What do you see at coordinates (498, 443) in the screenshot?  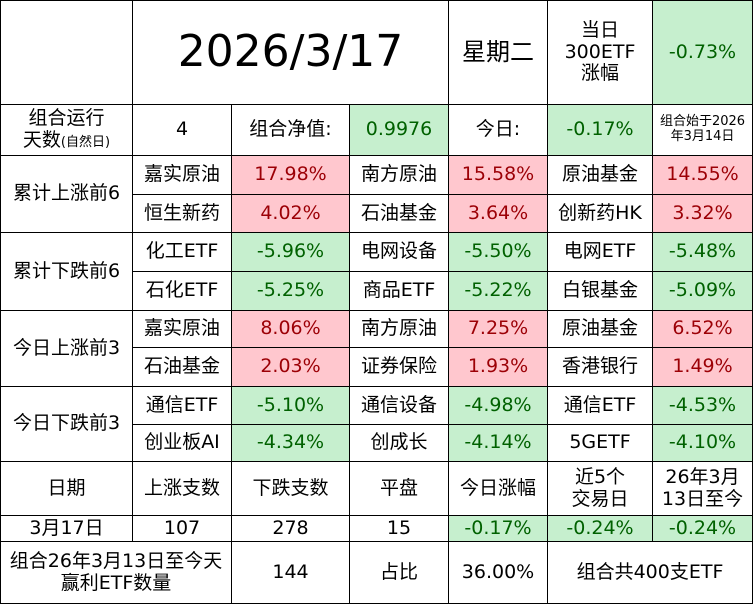 I see `etf-change: -4.14%` at bounding box center [498, 443].